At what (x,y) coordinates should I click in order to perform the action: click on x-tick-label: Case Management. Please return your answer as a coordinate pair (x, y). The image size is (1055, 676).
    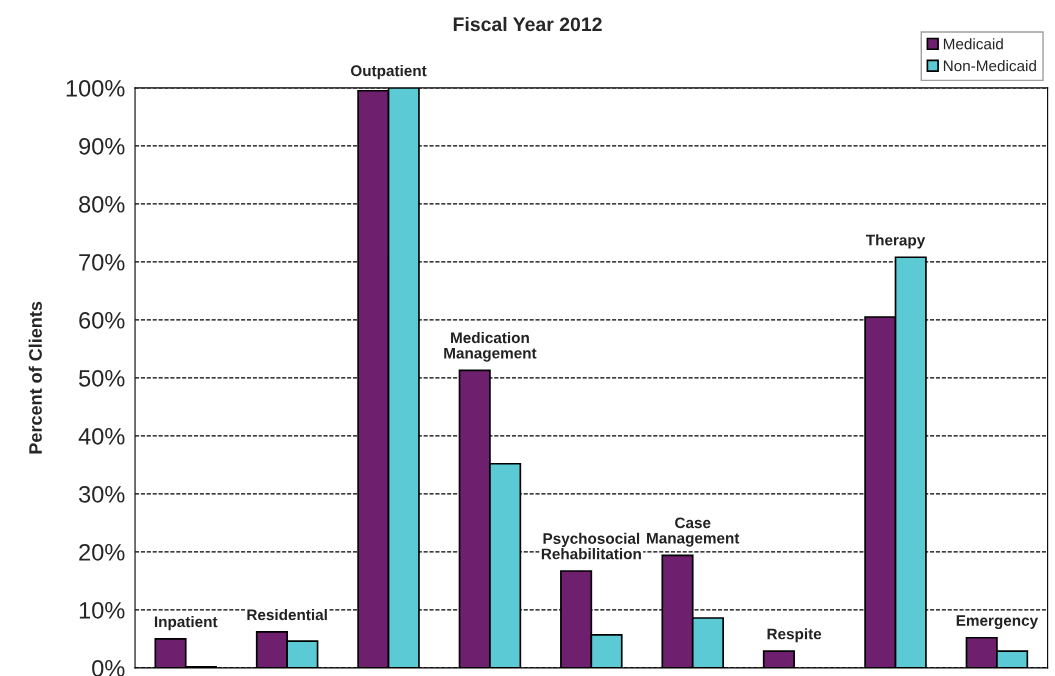
    Looking at the image, I should click on (693, 532).